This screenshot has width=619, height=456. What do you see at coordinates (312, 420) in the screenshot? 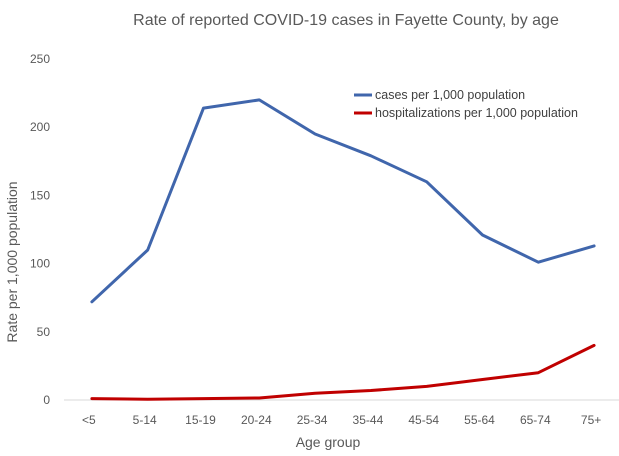
I see `x-tick-label: 25-34` at bounding box center [312, 420].